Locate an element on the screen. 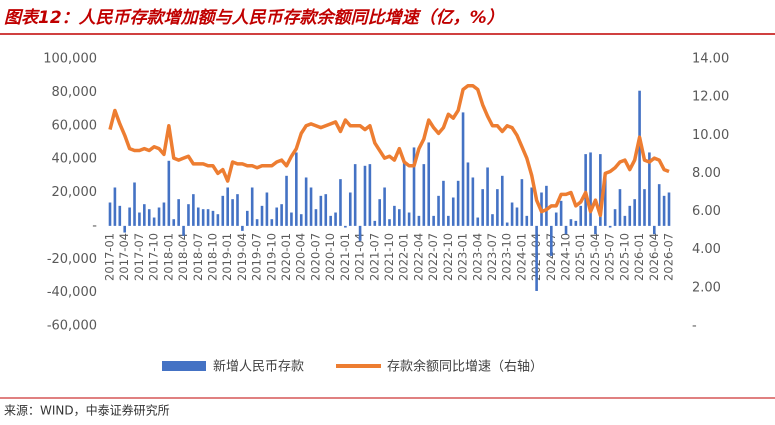 Image resolution: width=775 pixels, height=425 pixels. x-tick-label: 2021-01 is located at coordinates (345, 257).